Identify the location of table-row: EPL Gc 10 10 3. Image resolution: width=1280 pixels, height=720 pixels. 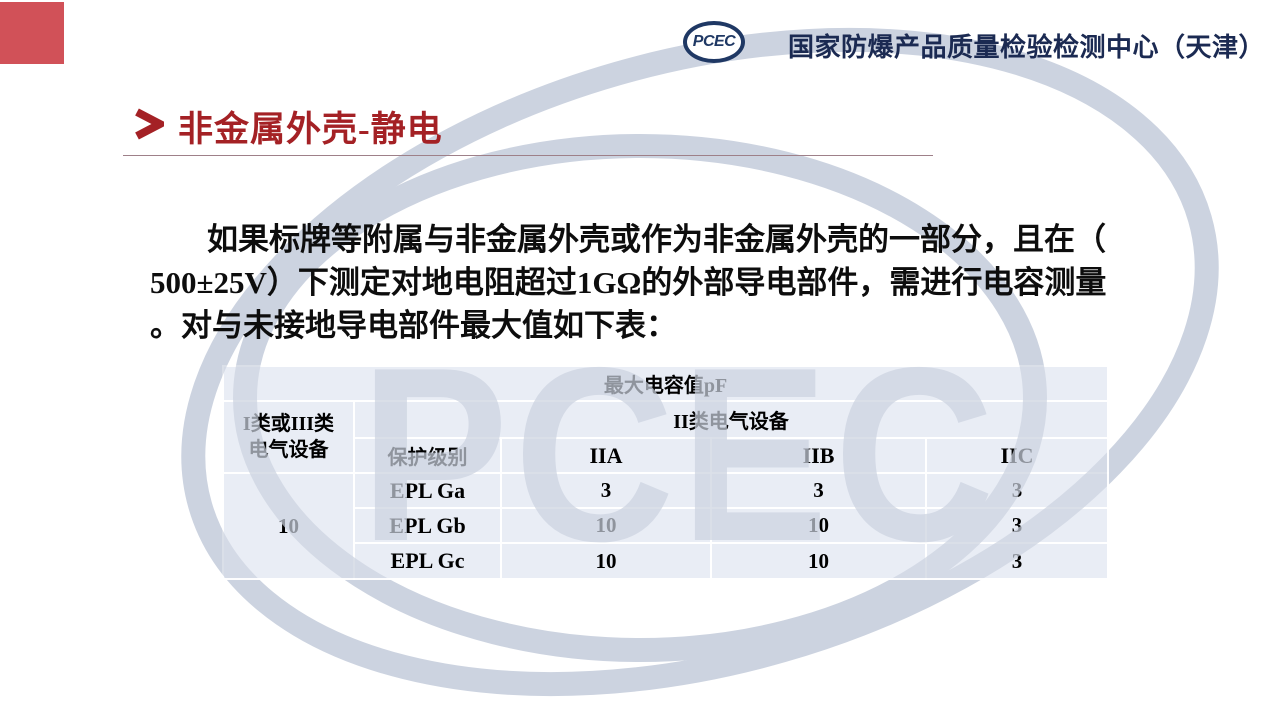
(666, 561).